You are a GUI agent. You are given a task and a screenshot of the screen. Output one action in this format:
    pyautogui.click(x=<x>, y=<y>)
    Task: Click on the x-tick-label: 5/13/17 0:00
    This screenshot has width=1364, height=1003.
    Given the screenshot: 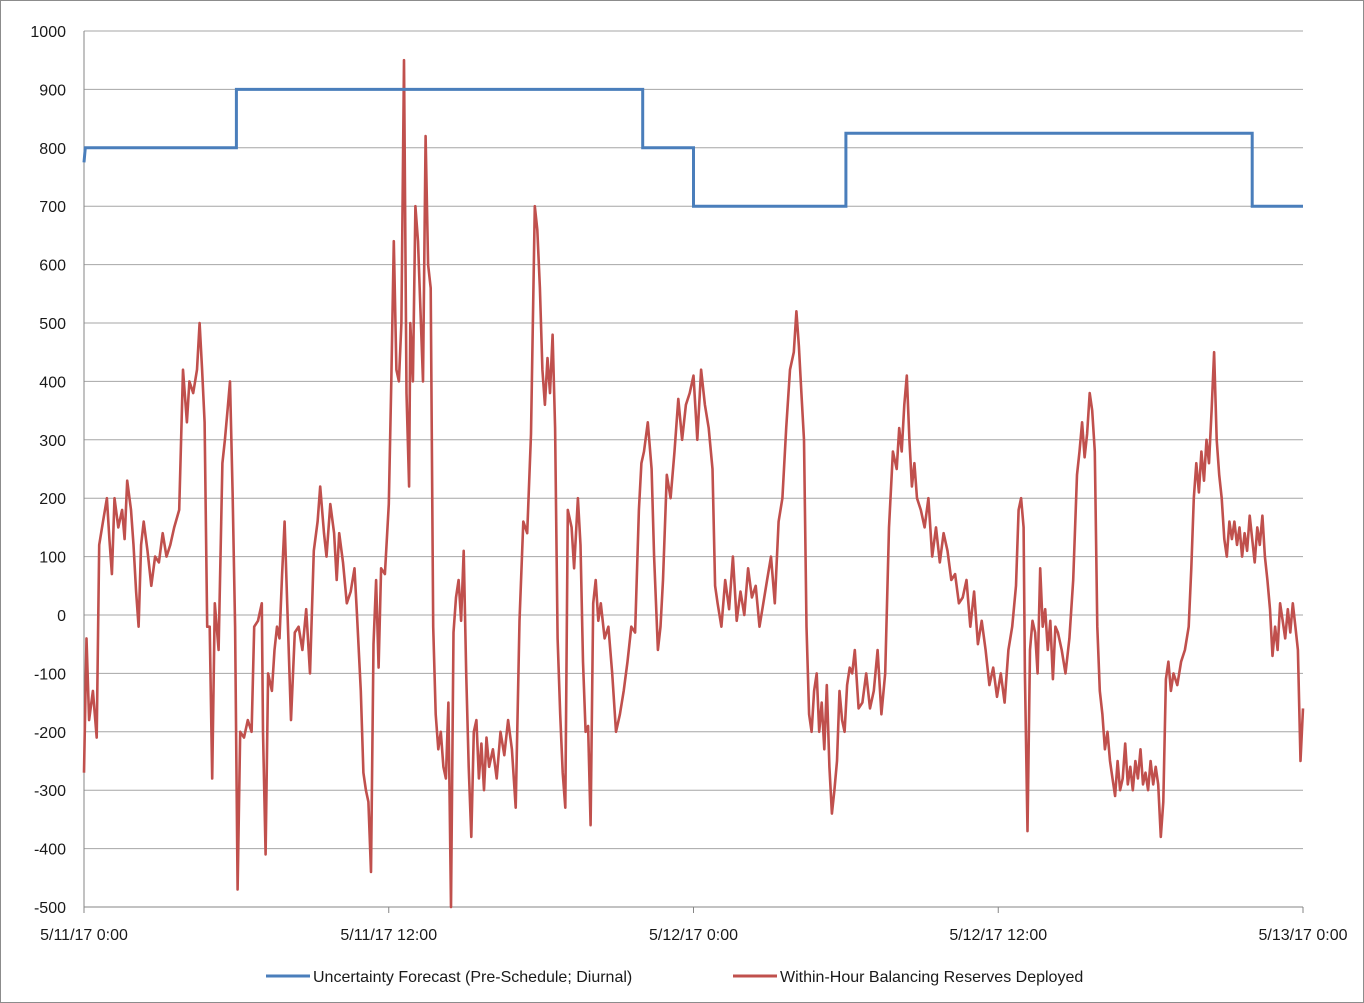 What is the action you would take?
    pyautogui.click(x=1303, y=935)
    